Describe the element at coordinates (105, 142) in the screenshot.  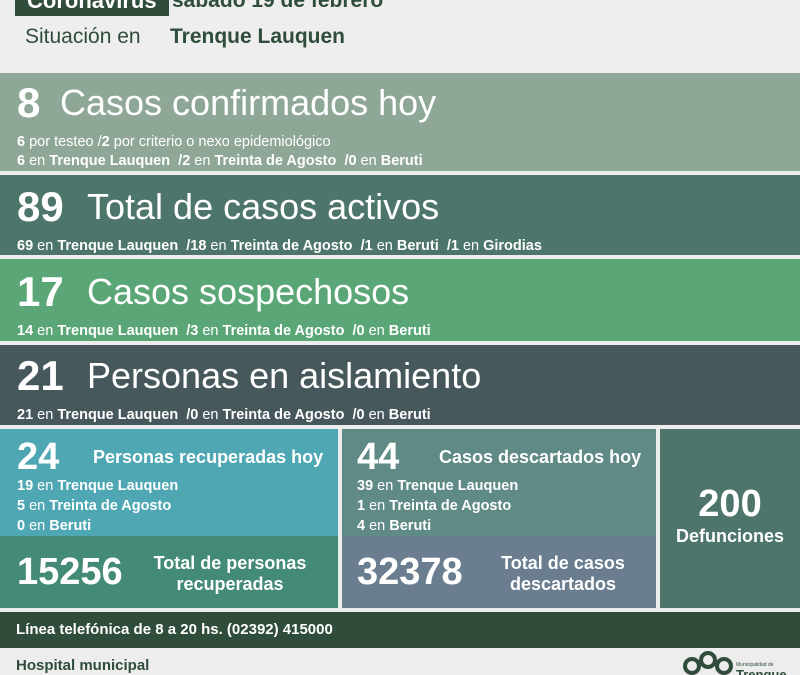
I see `nexo-count: 2` at that location.